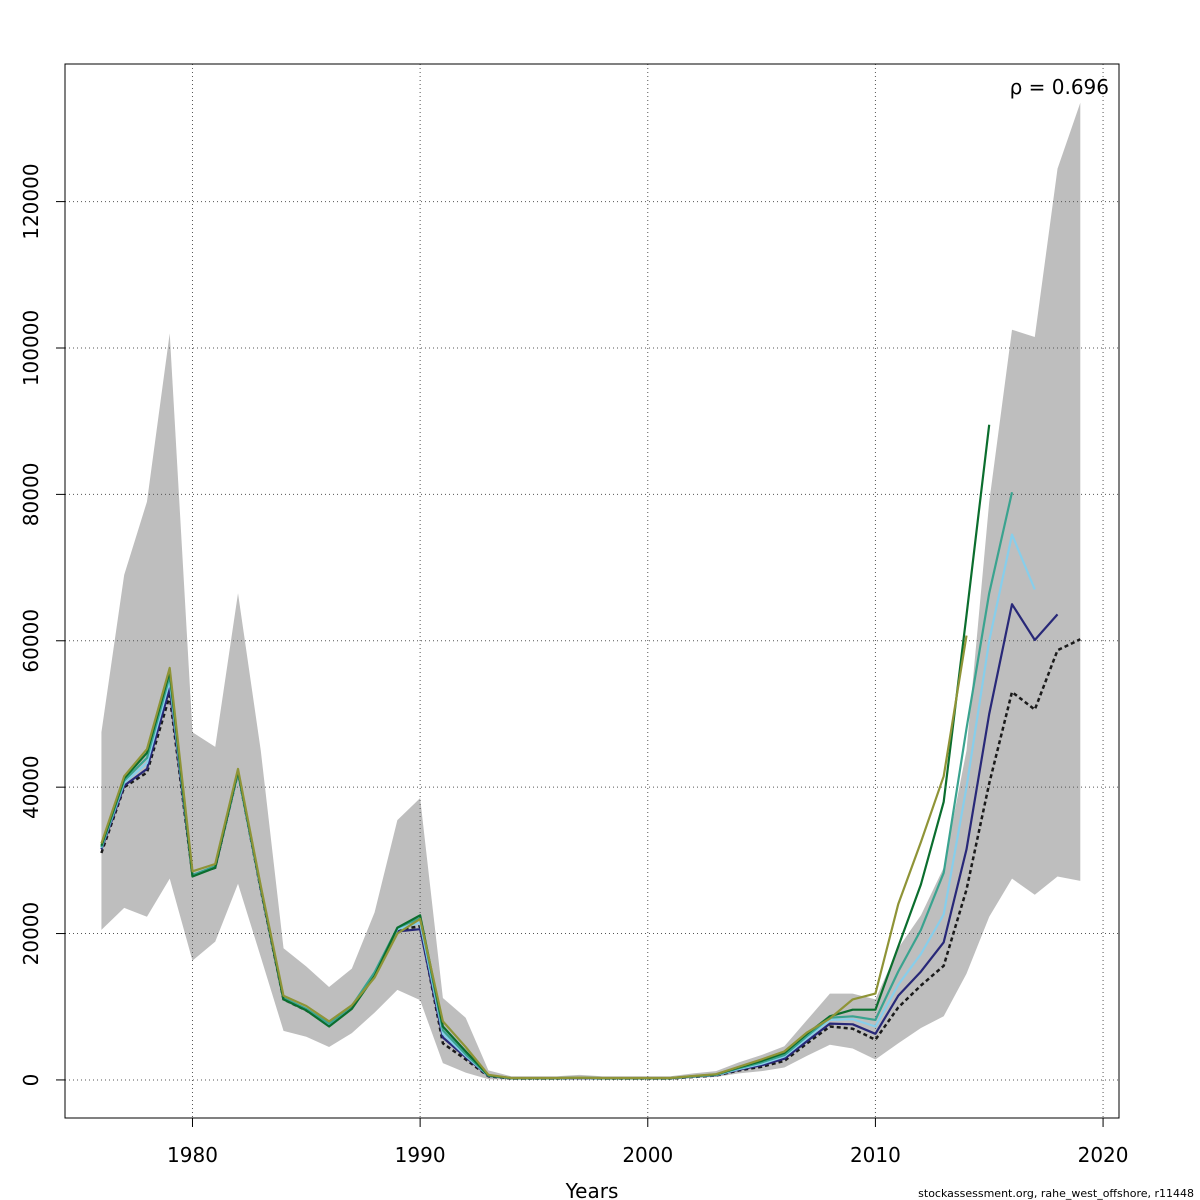  What do you see at coordinates (592, 1189) in the screenshot?
I see `x-axis-title: Years` at bounding box center [592, 1189].